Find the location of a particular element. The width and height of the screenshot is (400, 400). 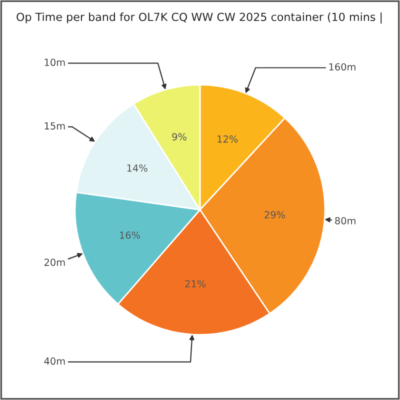

data-label: 12% is located at coordinates (228, 139).